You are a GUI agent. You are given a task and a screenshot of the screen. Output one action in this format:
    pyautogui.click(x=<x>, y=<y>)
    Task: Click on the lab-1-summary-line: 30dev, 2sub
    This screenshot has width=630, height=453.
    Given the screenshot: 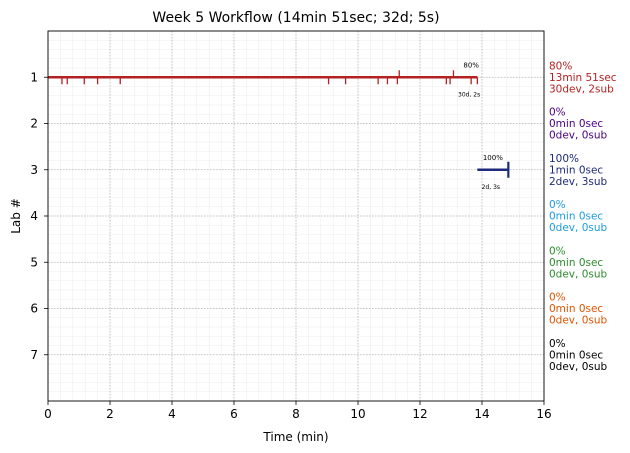 What is the action you would take?
    pyautogui.click(x=581, y=89)
    